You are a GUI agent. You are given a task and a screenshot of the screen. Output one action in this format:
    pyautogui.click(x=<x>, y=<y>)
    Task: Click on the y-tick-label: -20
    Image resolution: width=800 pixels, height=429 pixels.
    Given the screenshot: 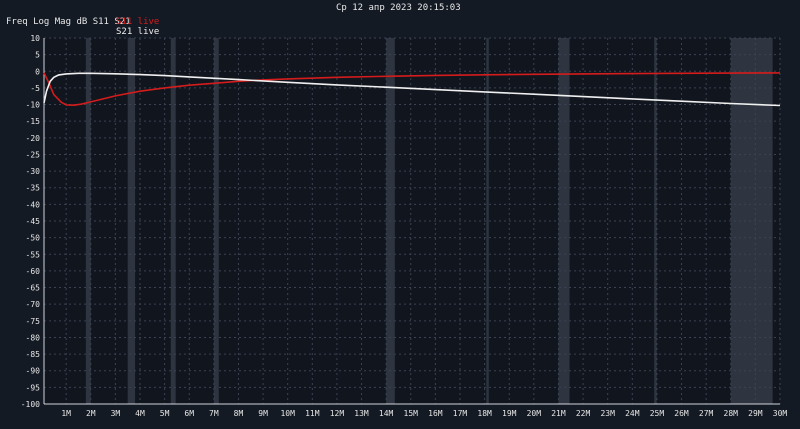 What is the action you would take?
    pyautogui.click(x=33, y=138)
    